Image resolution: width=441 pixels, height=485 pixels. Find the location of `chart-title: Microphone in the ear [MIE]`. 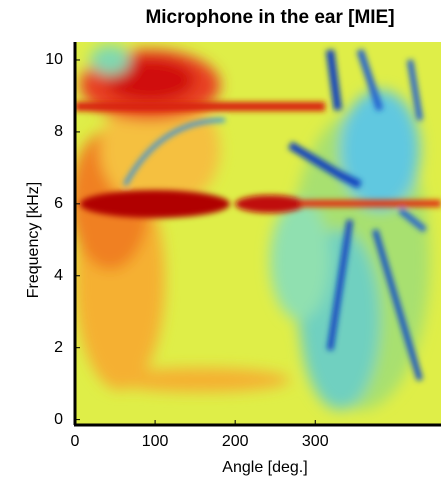

chart-title: Microphone in the ear [MIE] is located at coordinates (269, 17).